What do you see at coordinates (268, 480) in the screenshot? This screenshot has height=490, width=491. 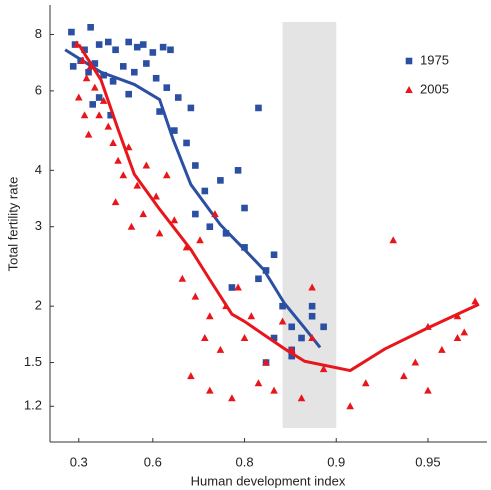 I see `x-axis-label: Human development index` at bounding box center [268, 480].